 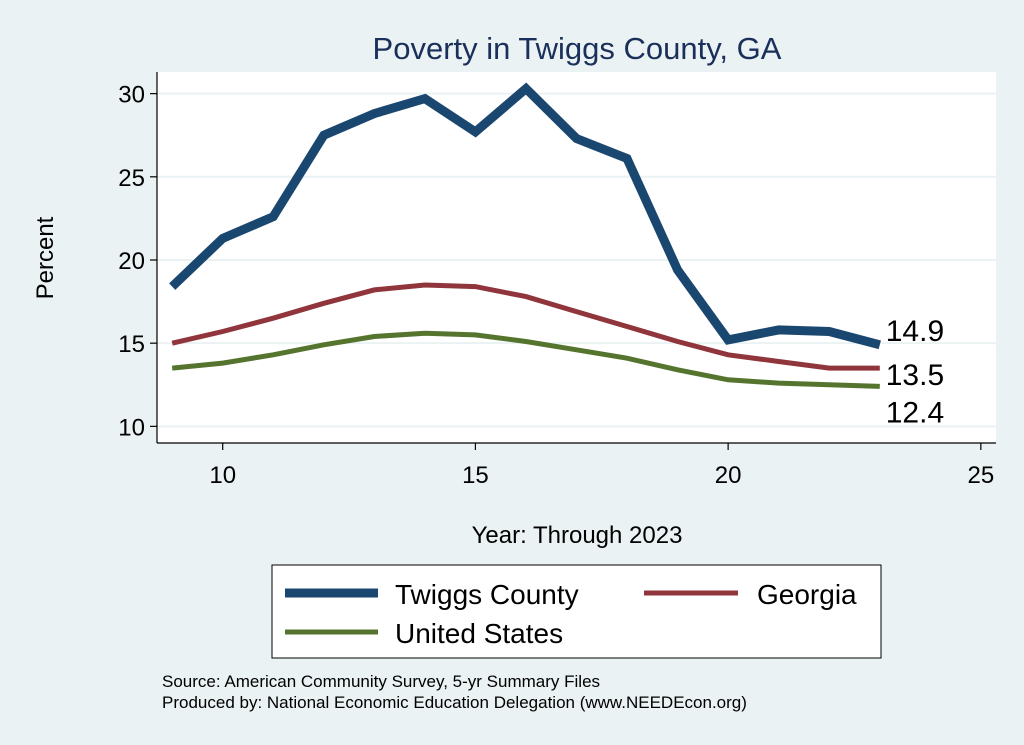 I want to click on legend-label-twiggs-county: Twiggs County, so click(x=487, y=594).